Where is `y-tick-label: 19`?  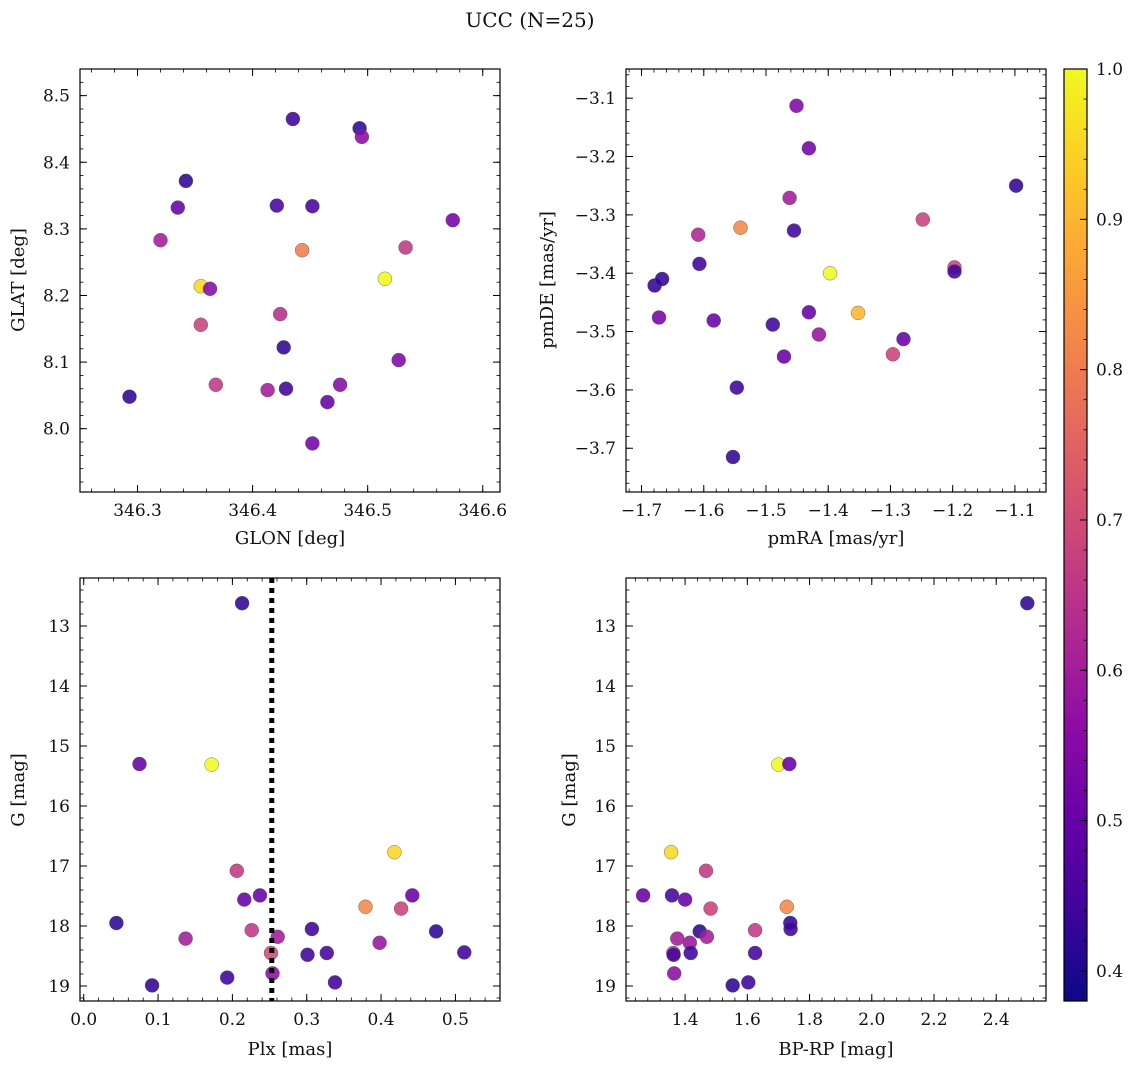 y-tick-label: 19 is located at coordinates (59, 987).